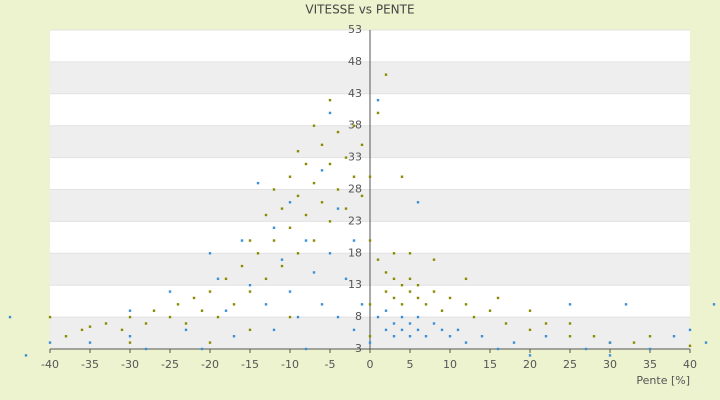 Image resolution: width=720 pixels, height=400 pixels. I want to click on y-tick-label: 53, so click(355, 29).